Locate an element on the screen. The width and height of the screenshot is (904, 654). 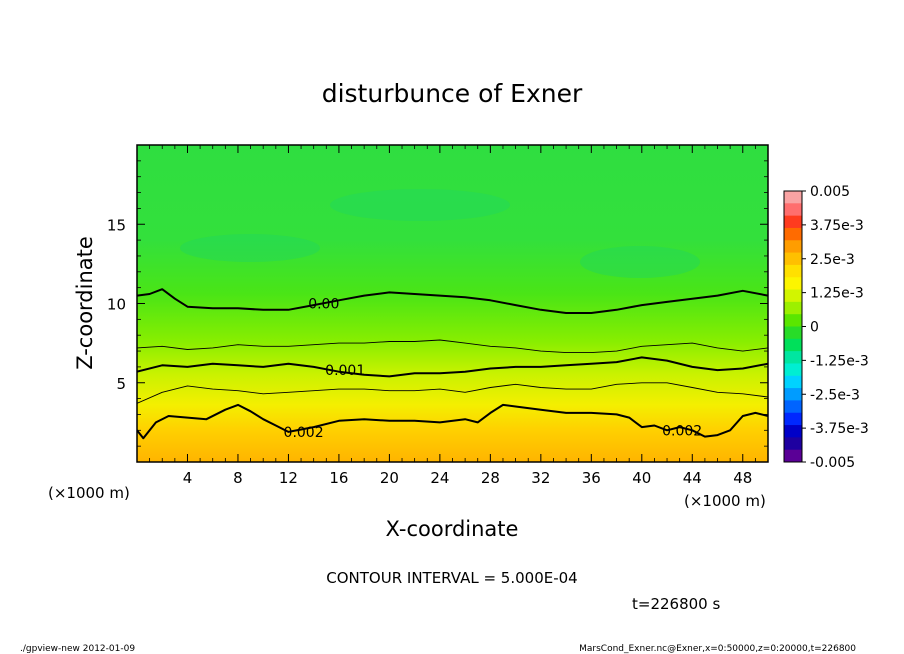
contour-interval-label: CONTOUR INTERVAL = 5.000E-04 is located at coordinates (451, 578).